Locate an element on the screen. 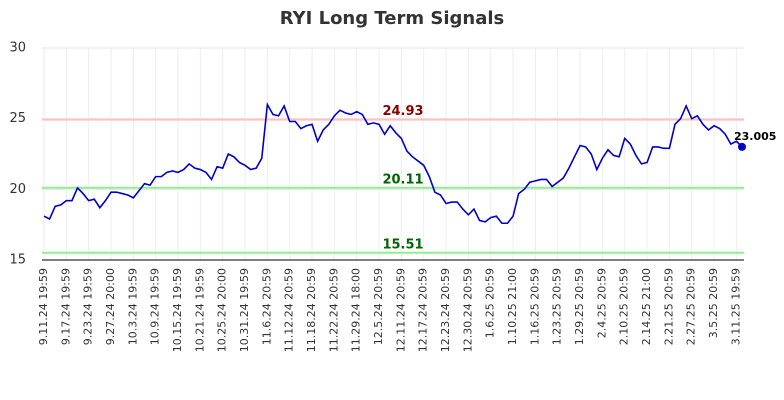 This screenshot has height=400, width=784. y-tick-label: 15 is located at coordinates (17, 260).